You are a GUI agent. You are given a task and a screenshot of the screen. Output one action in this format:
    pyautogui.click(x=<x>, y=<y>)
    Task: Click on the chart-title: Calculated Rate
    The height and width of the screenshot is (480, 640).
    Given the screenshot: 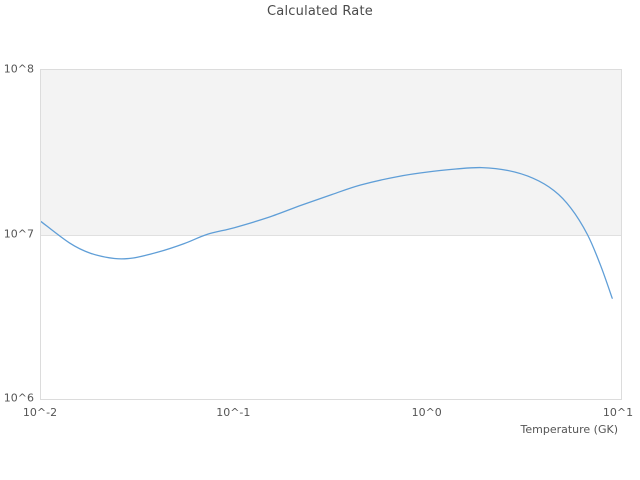 What is the action you would take?
    pyautogui.click(x=320, y=11)
    